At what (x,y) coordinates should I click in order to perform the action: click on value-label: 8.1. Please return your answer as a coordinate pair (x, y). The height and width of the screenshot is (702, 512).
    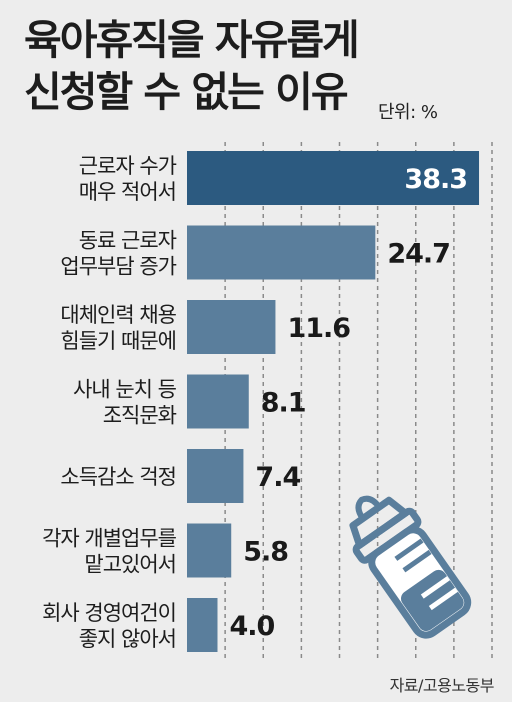
    Looking at the image, I should click on (283, 403).